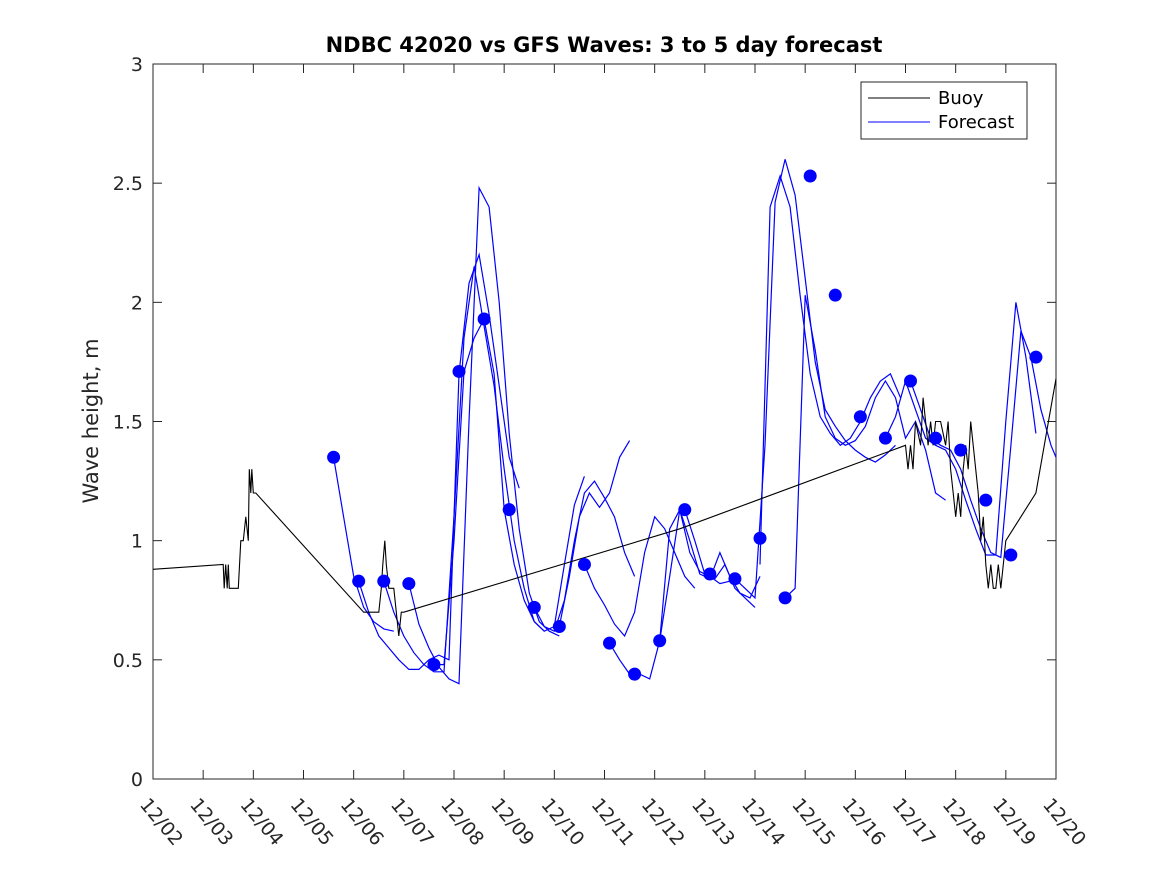  I want to click on legend: Buoy Forecast, so click(944, 110).